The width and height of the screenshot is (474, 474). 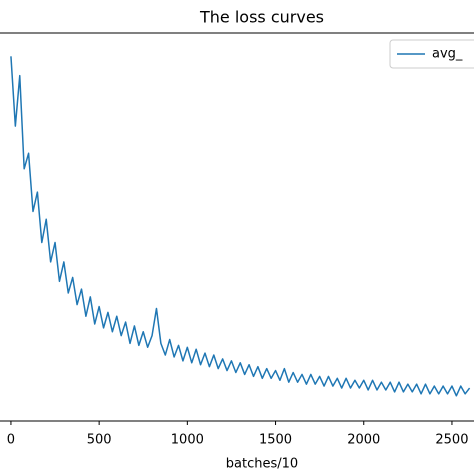 What do you see at coordinates (363, 440) in the screenshot?
I see `x-tick-label: 2000` at bounding box center [363, 440].